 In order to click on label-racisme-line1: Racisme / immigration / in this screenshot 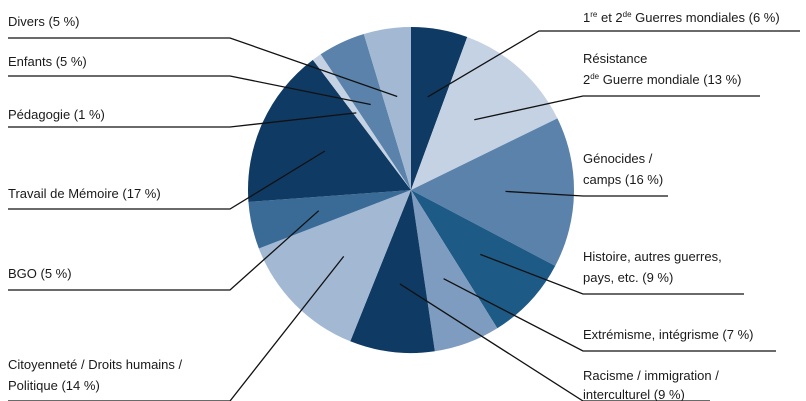, I will do `click(651, 375)`.